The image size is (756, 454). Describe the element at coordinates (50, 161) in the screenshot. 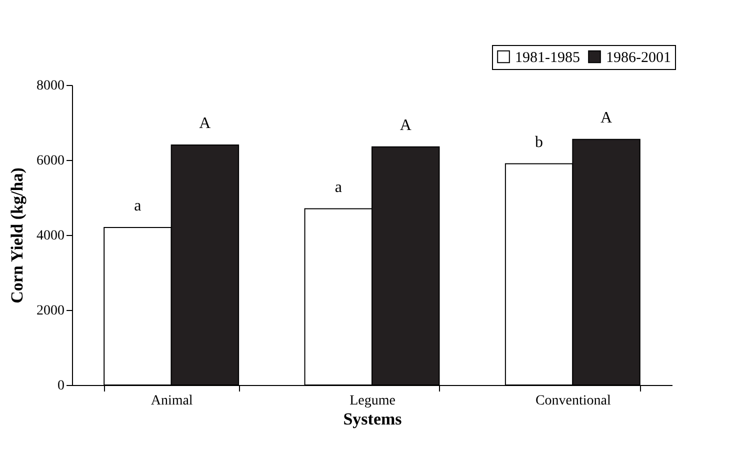

I see `y-tick-label: 6000` at that location.